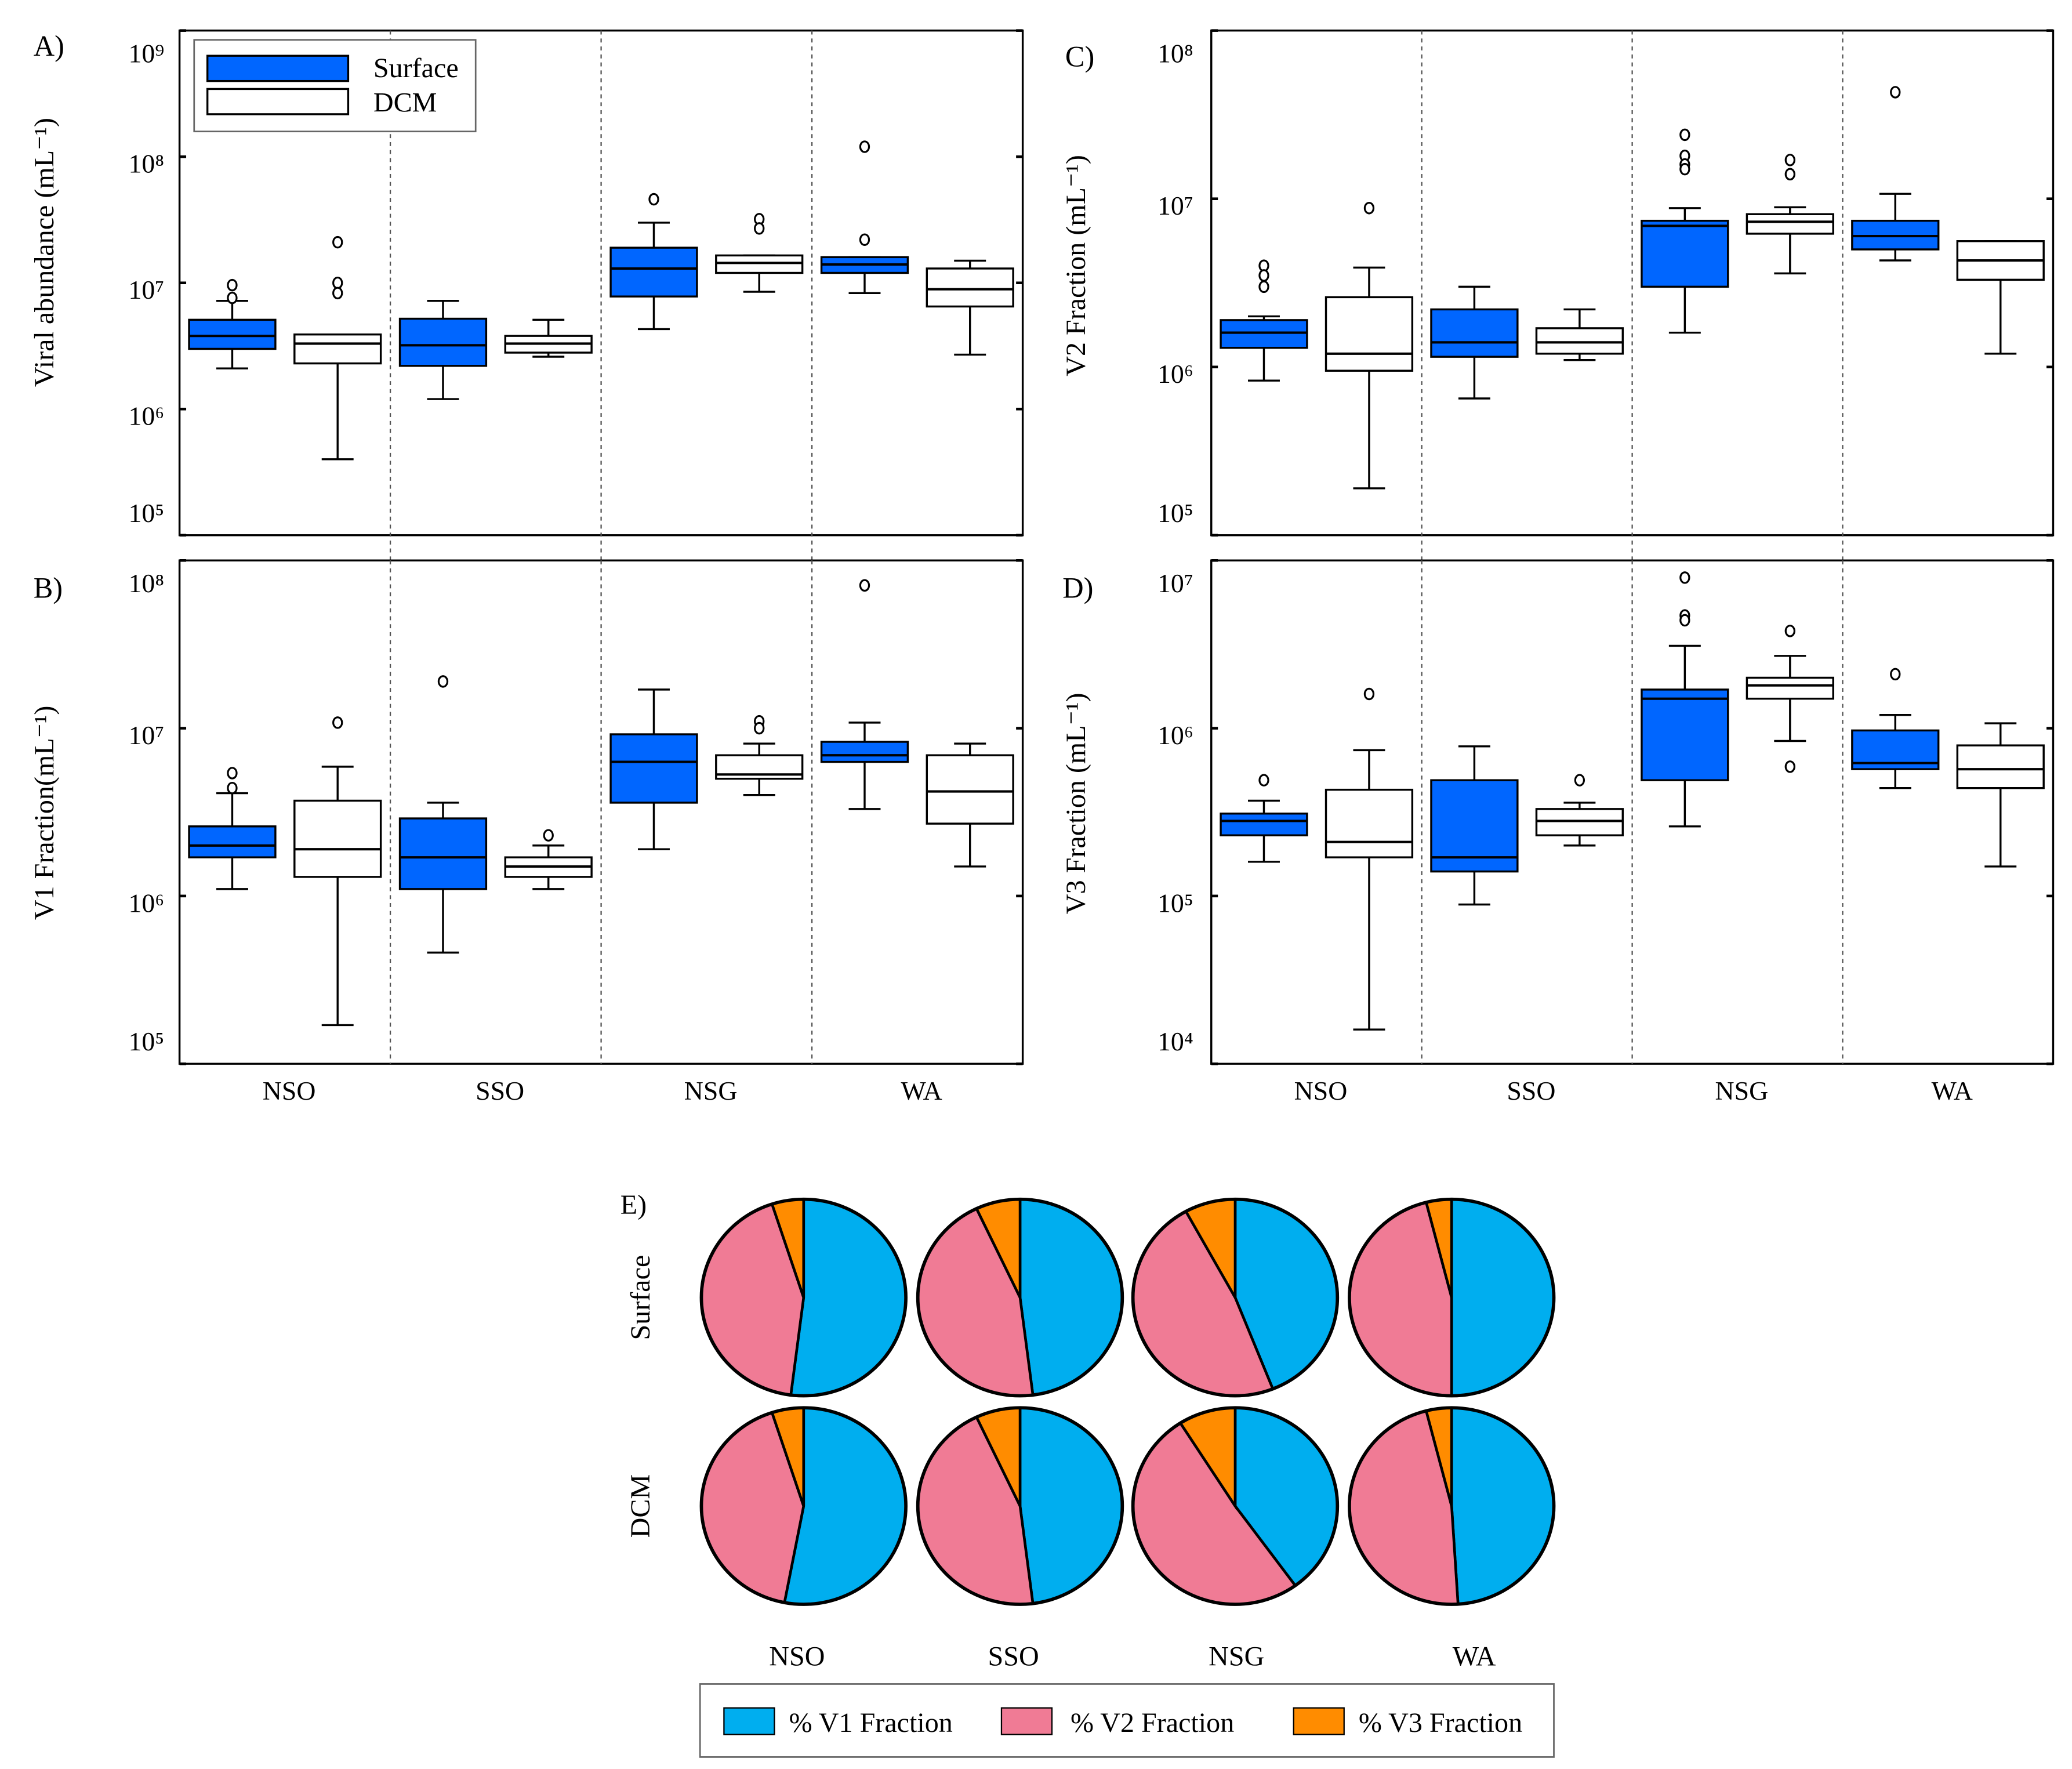 The height and width of the screenshot is (1769, 2072). Describe the element at coordinates (1319, 1721) in the screenshot. I see `pie-legend-swatch-v3` at that location.